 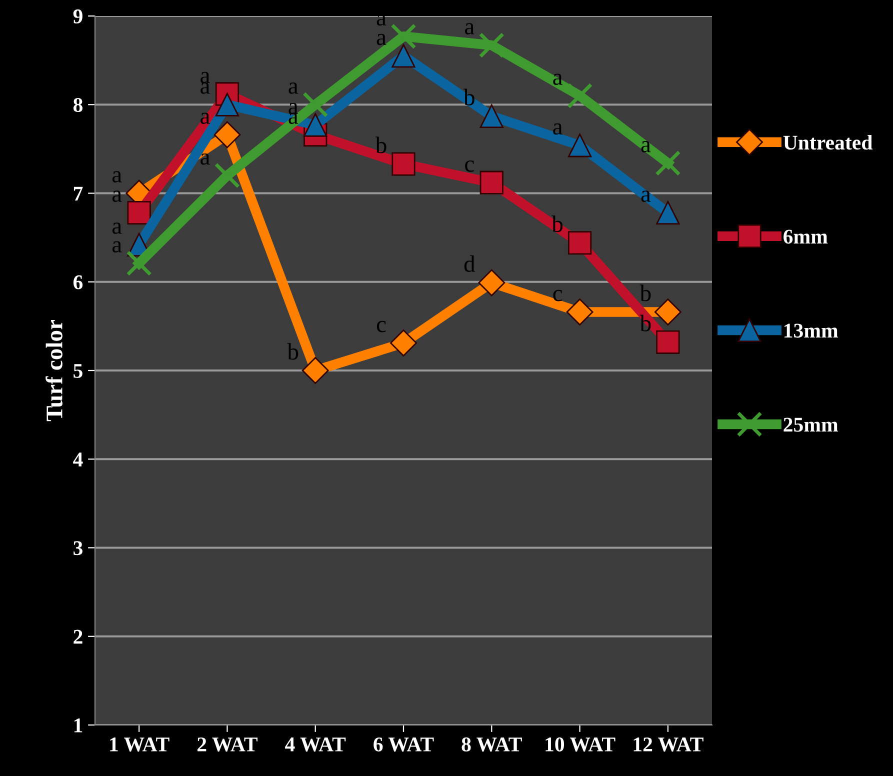 I want to click on legend-label: 13mm, so click(x=811, y=331).